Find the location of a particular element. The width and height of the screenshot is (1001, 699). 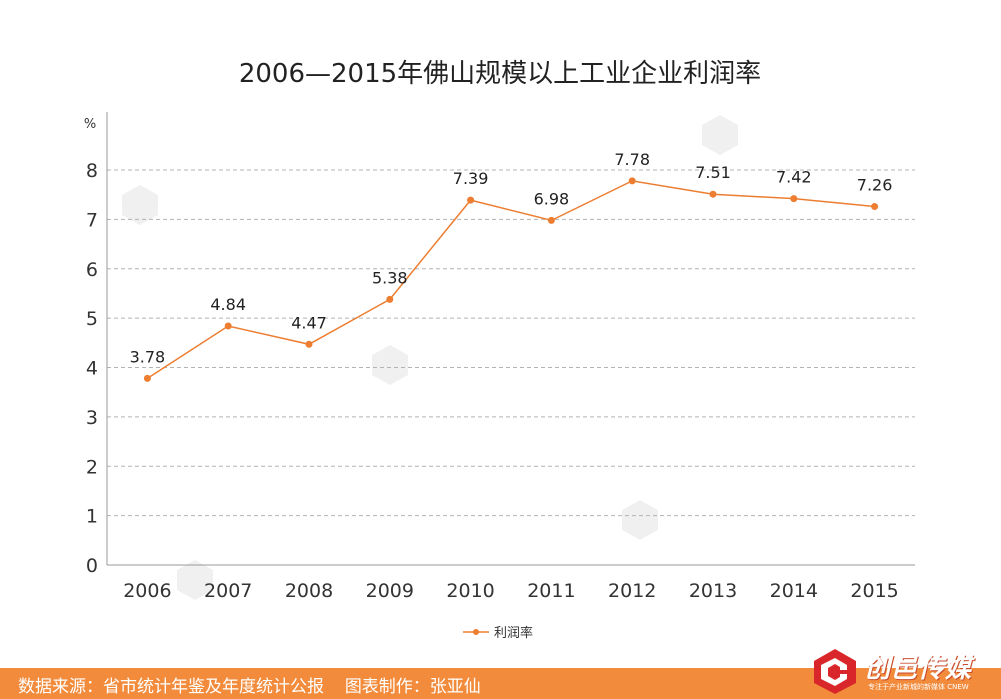

data-label: 7.51 is located at coordinates (713, 172).